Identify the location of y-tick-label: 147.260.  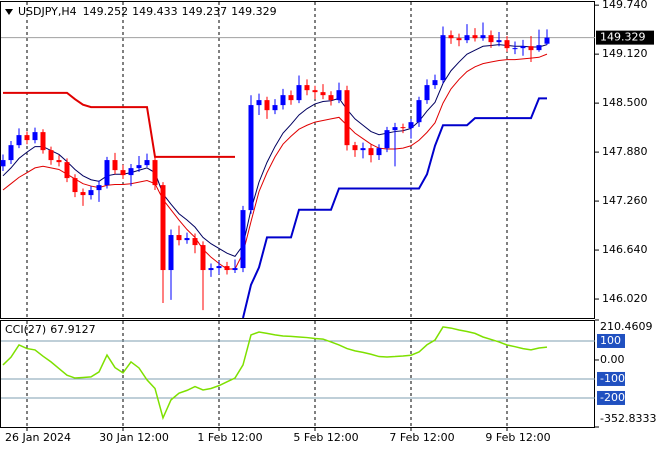
(625, 200).